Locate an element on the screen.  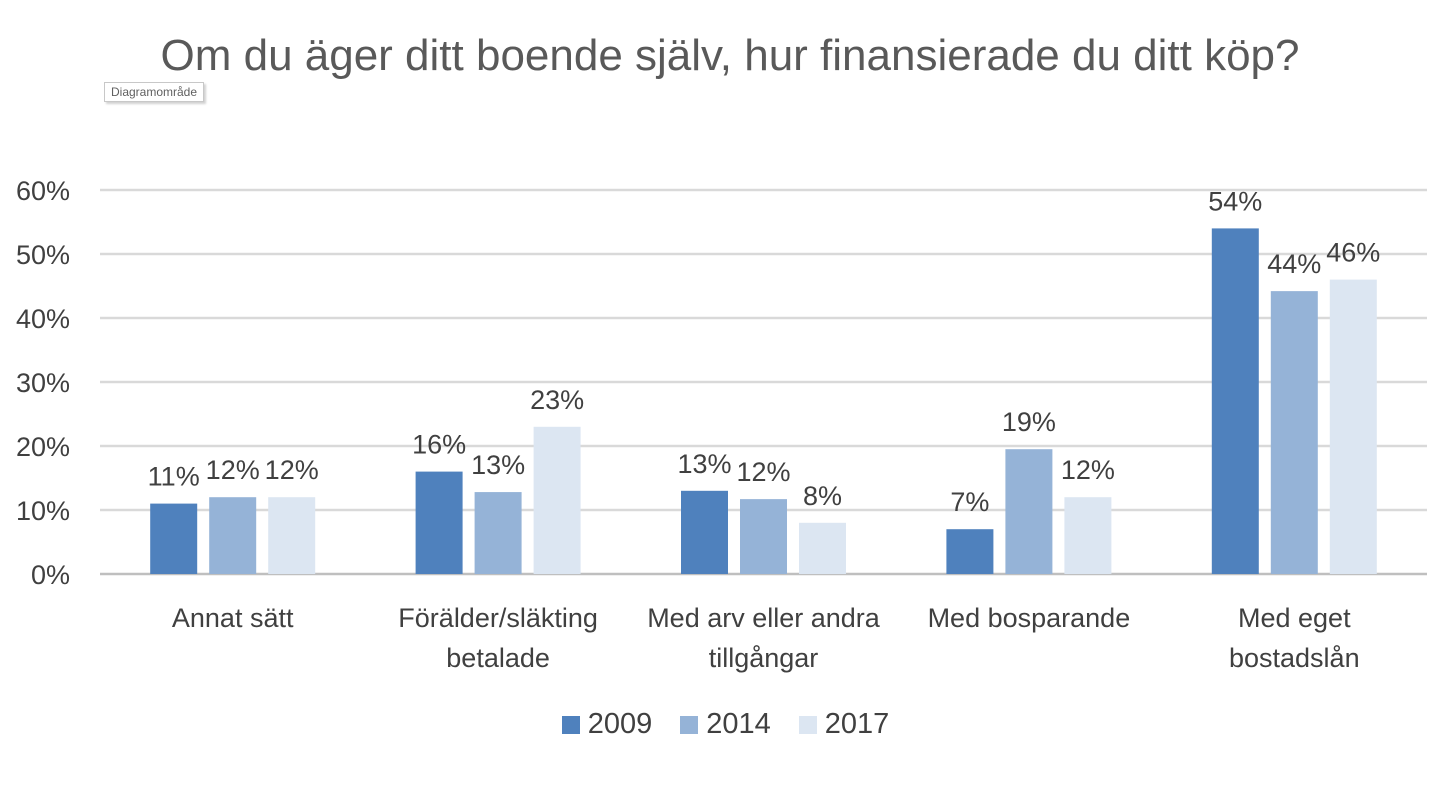
legend-swatch-2017 is located at coordinates (807, 724).